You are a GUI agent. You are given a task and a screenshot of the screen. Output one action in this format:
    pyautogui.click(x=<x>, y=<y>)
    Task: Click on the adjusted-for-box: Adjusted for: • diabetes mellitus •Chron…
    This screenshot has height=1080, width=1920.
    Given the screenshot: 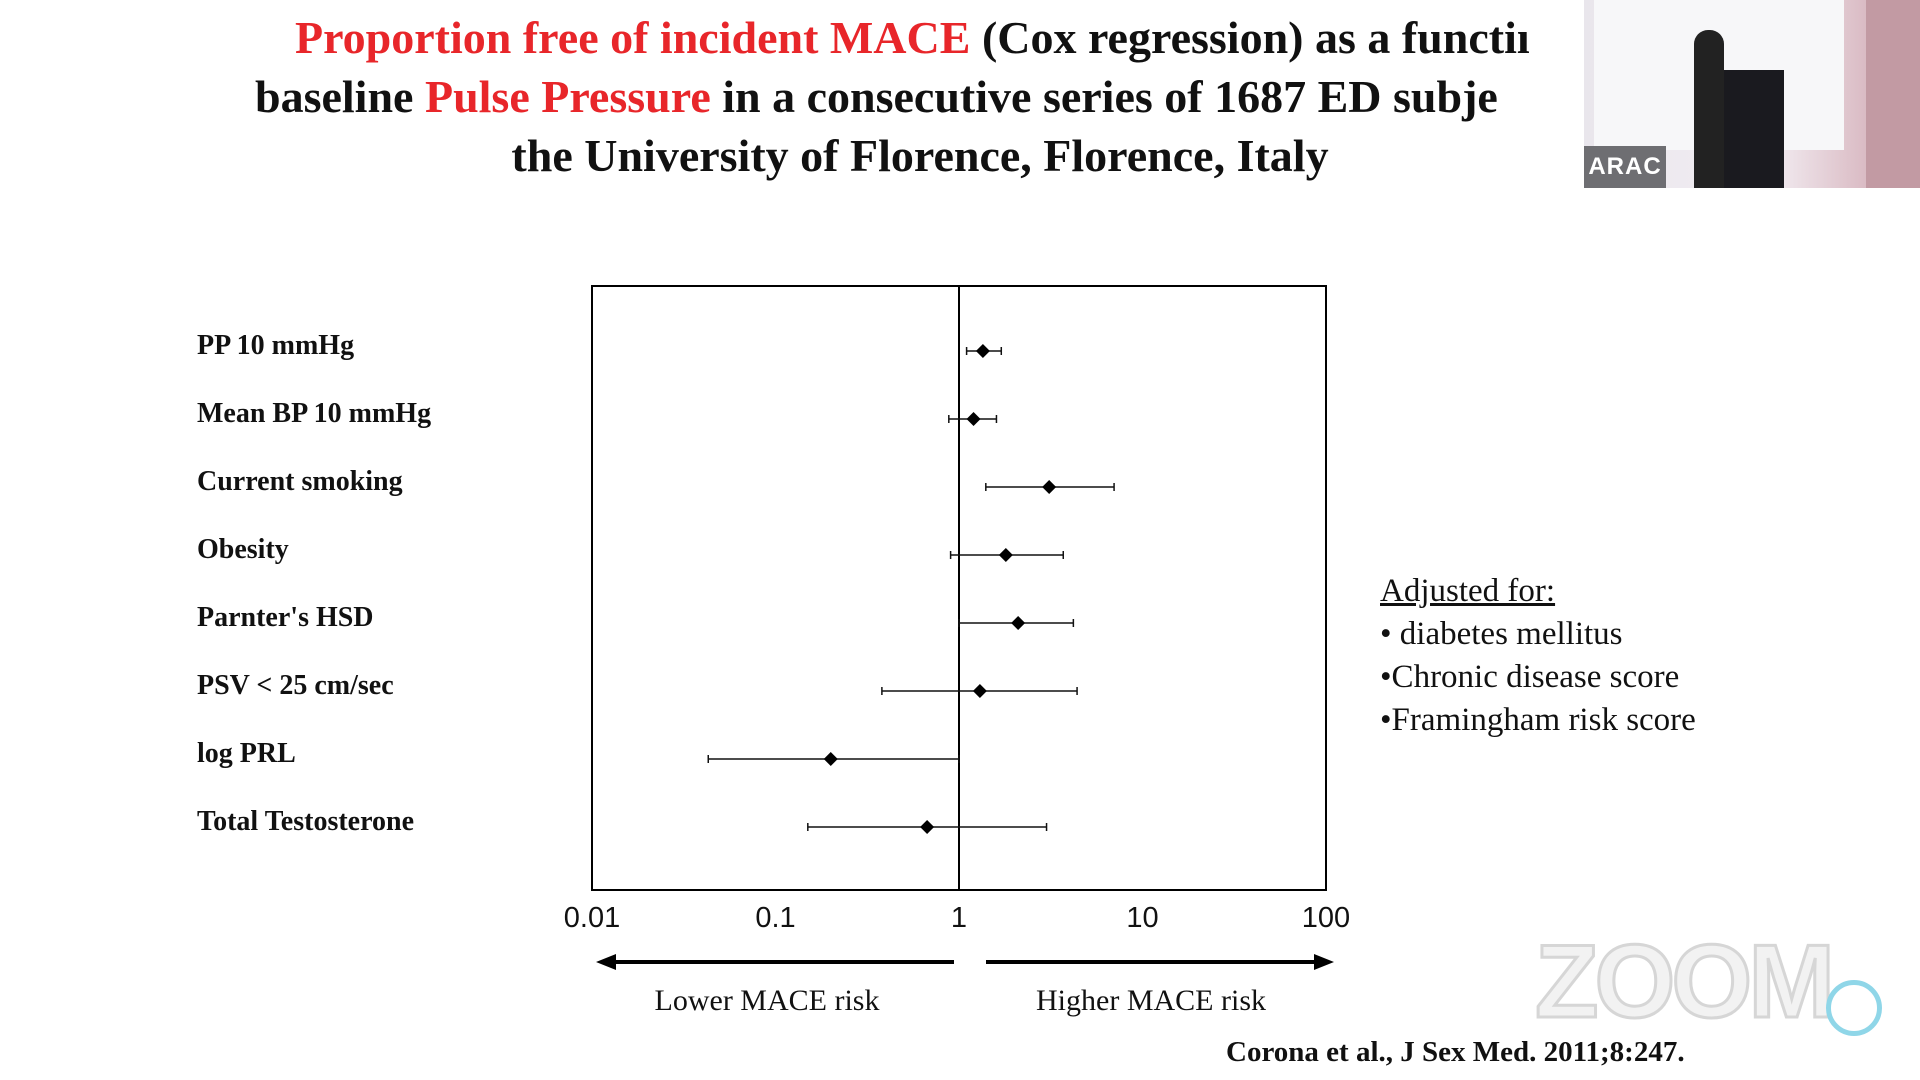 What is the action you would take?
    pyautogui.click(x=1538, y=656)
    